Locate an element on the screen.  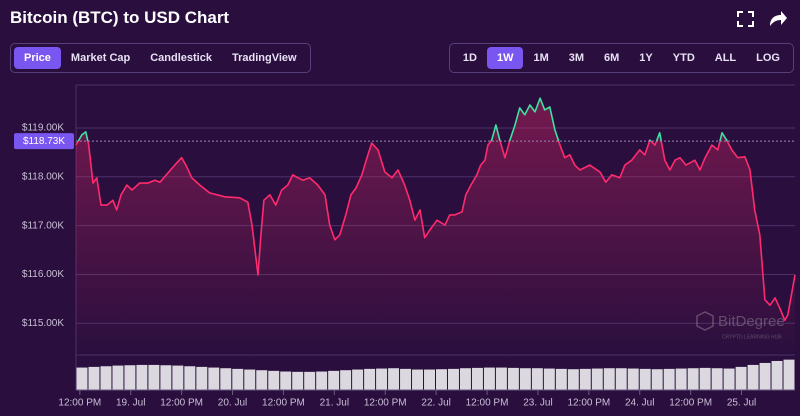
y-tick-label: $116.00K is located at coordinates (43, 274).